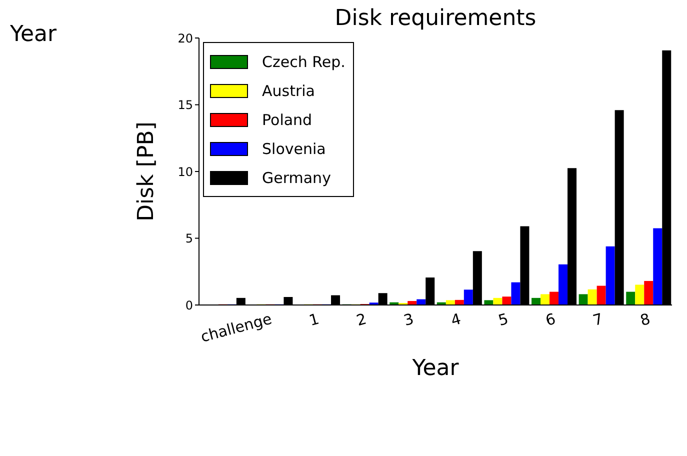 The image size is (687, 456). What do you see at coordinates (436, 18) in the screenshot?
I see `chart-title: Disk requirements` at bounding box center [436, 18].